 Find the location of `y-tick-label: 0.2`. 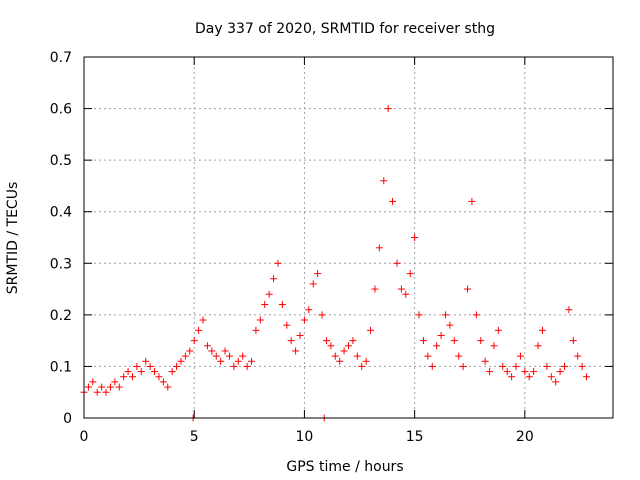

y-tick-label: 0.2 is located at coordinates (61, 316).